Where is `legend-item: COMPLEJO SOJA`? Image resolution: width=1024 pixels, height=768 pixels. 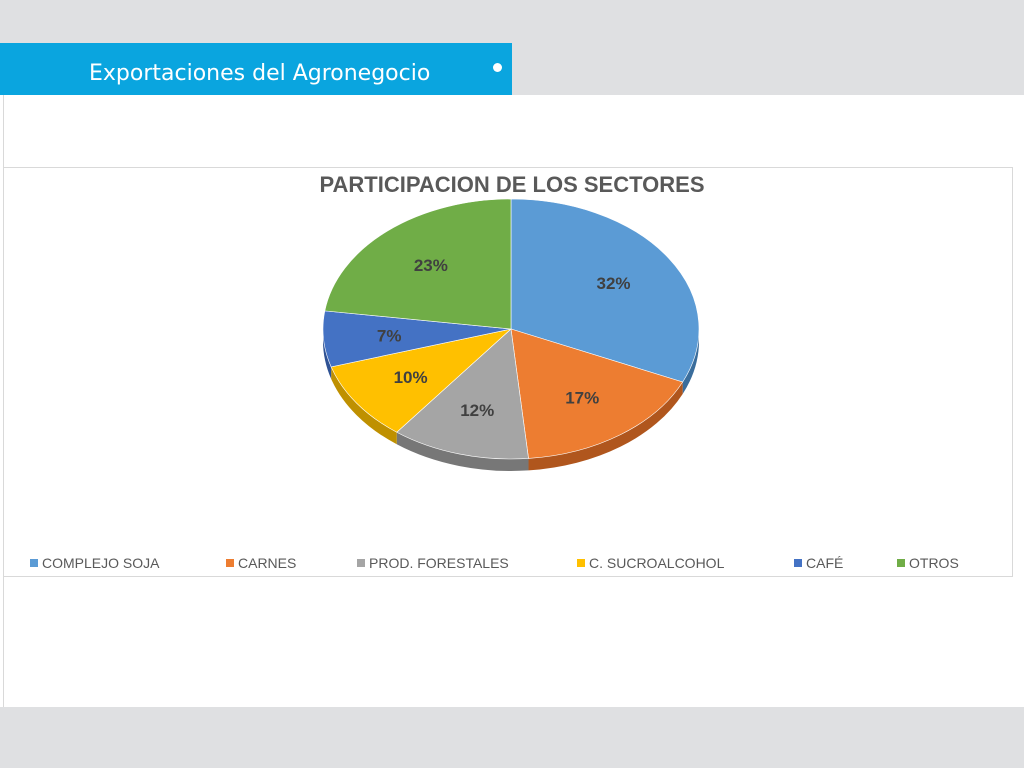
legend-item: COMPLEJO SOJA is located at coordinates (94, 563).